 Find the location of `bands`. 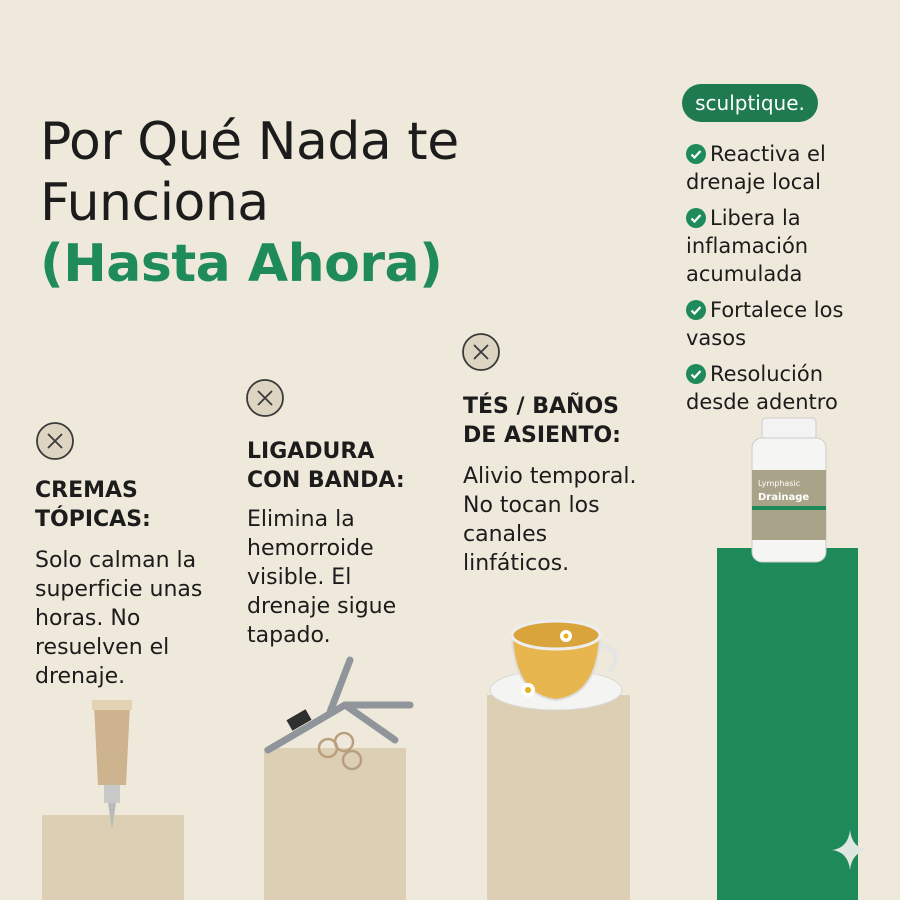

bands is located at coordinates (340, 751).